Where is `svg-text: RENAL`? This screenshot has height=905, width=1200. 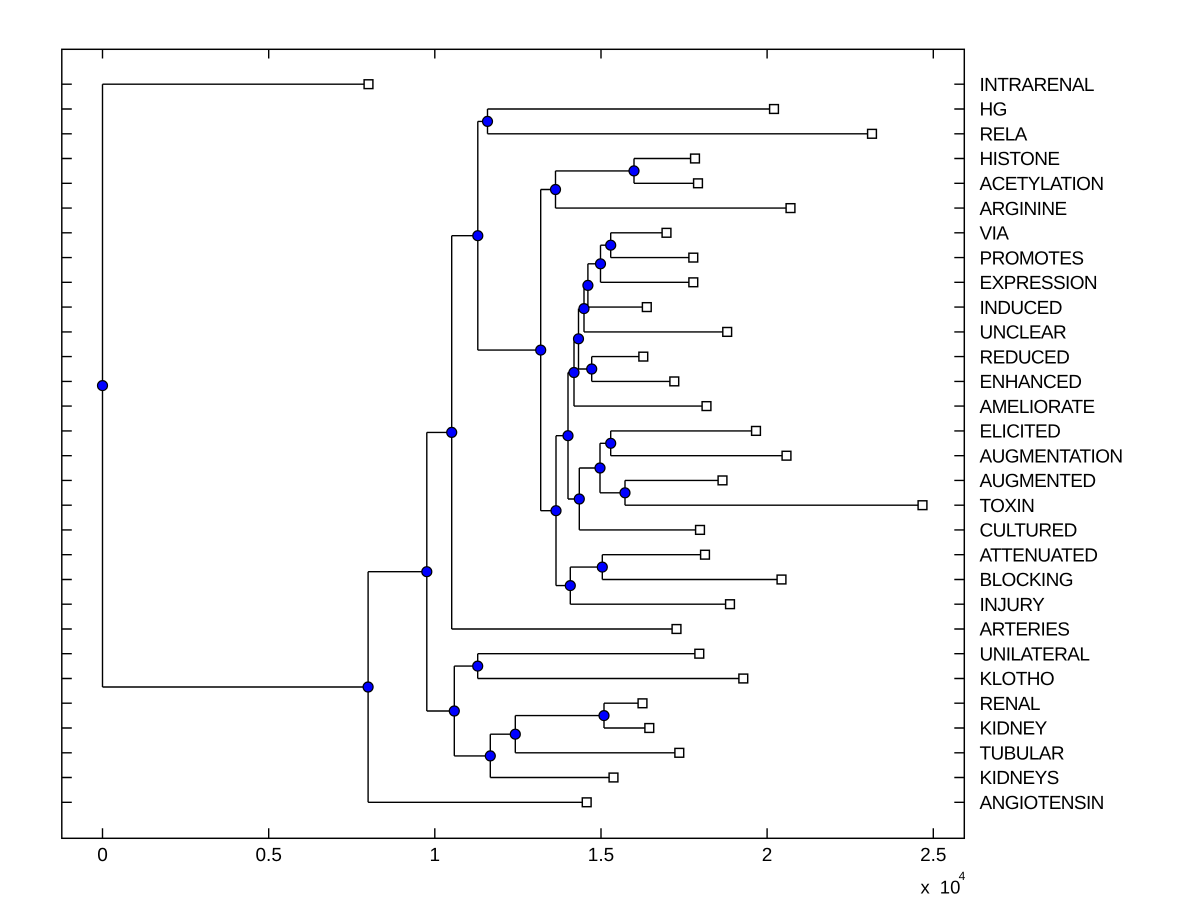 svg-text: RENAL is located at coordinates (1010, 704).